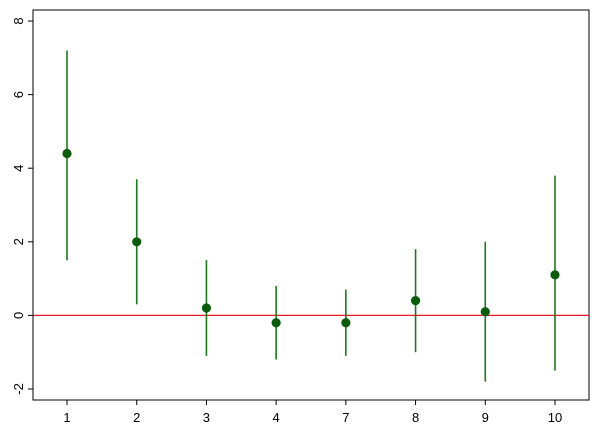 Image resolution: width=592 pixels, height=430 pixels. I want to click on x-tick-label: 7, so click(345, 417).